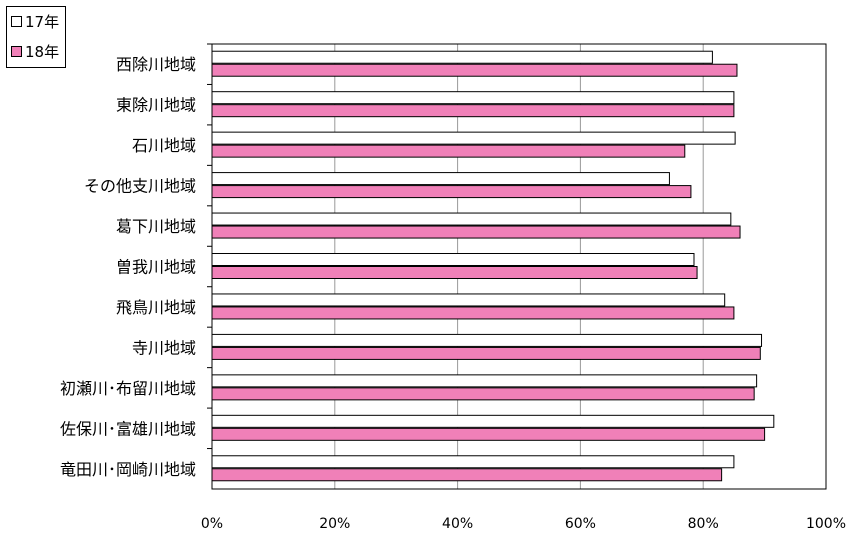 Image resolution: width=847 pixels, height=536 pixels. I want to click on bar-17年-1, so click(473, 98).